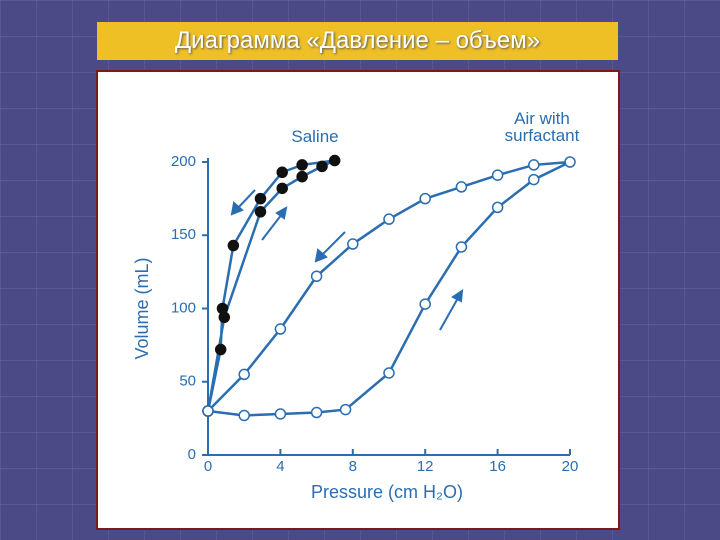  I want to click on y-tick-label: 100, so click(183, 307).